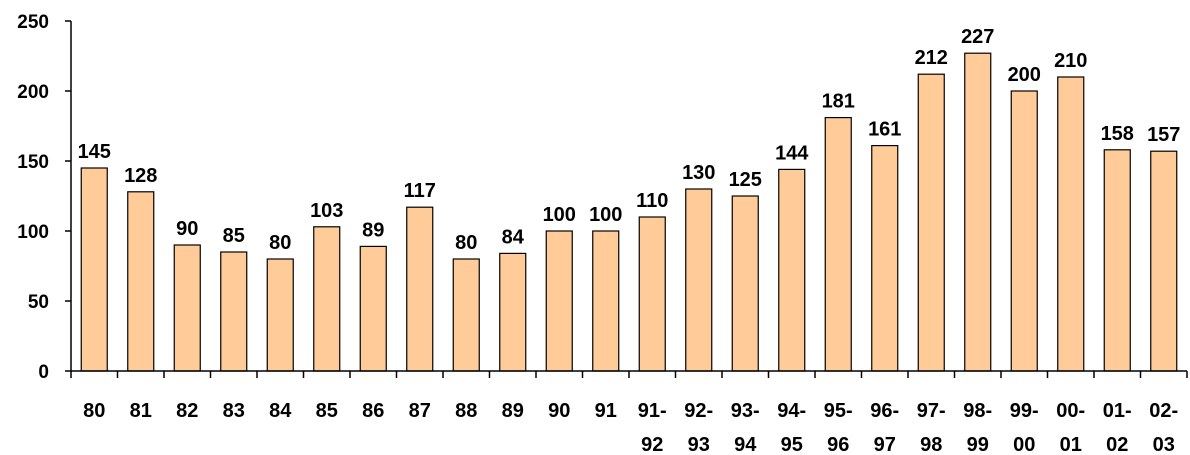 The width and height of the screenshot is (1190, 455). I want to click on y-tick-label: 0, so click(43, 372).